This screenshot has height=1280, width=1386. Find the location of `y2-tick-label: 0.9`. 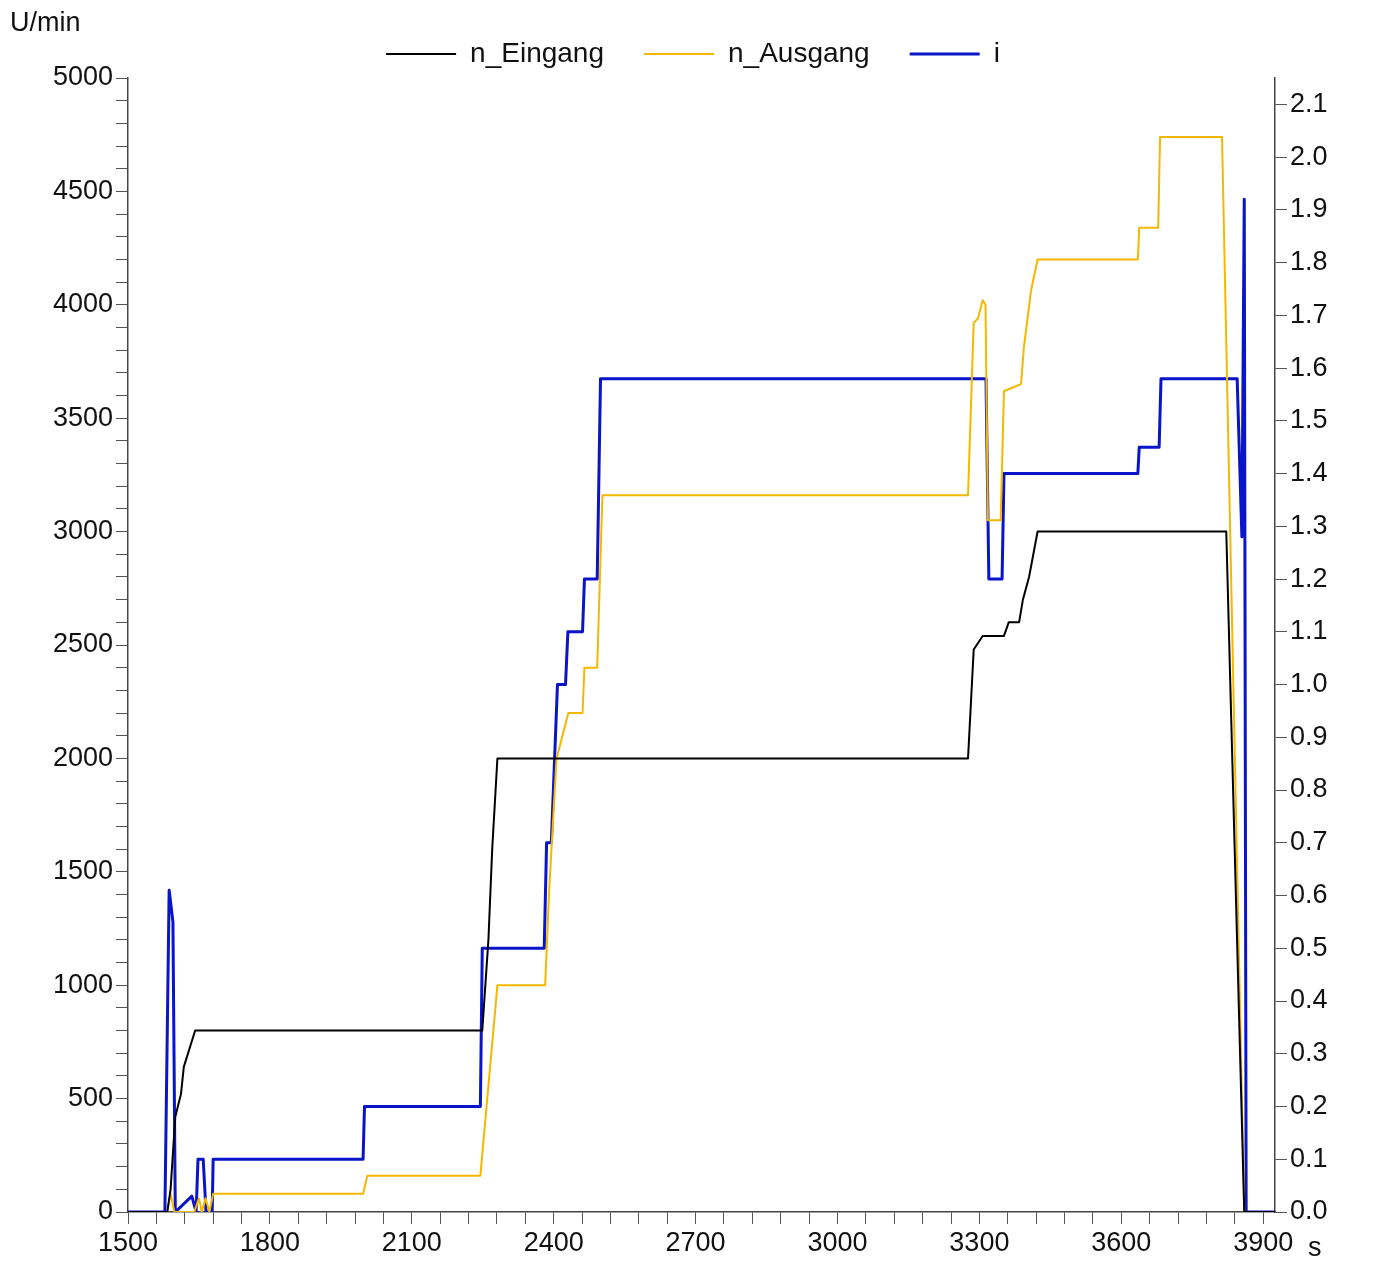

y2-tick-label: 0.9 is located at coordinates (1309, 735).